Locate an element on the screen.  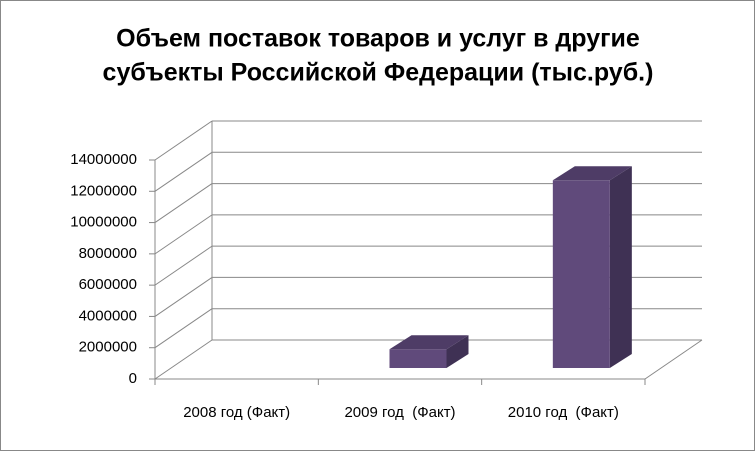
chart-title: Объем поставок товаров и услуг в другие is located at coordinates (378, 39).